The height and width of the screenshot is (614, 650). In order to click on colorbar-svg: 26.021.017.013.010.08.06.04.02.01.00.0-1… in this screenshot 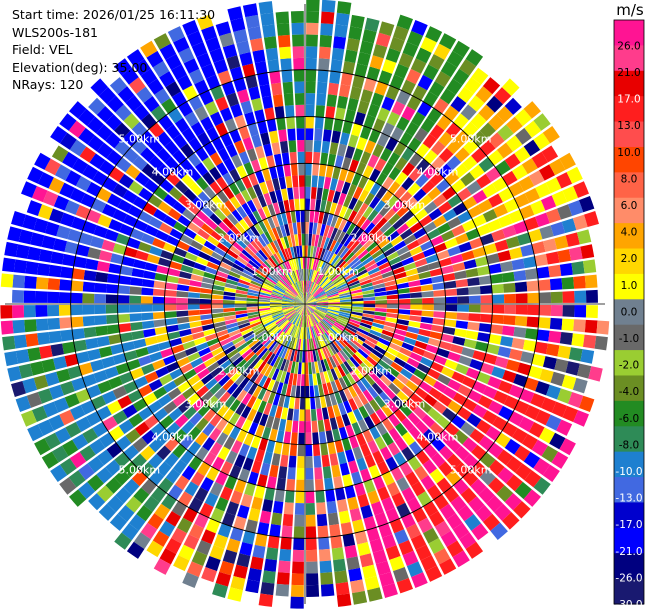, I will do `click(629, 315)`.